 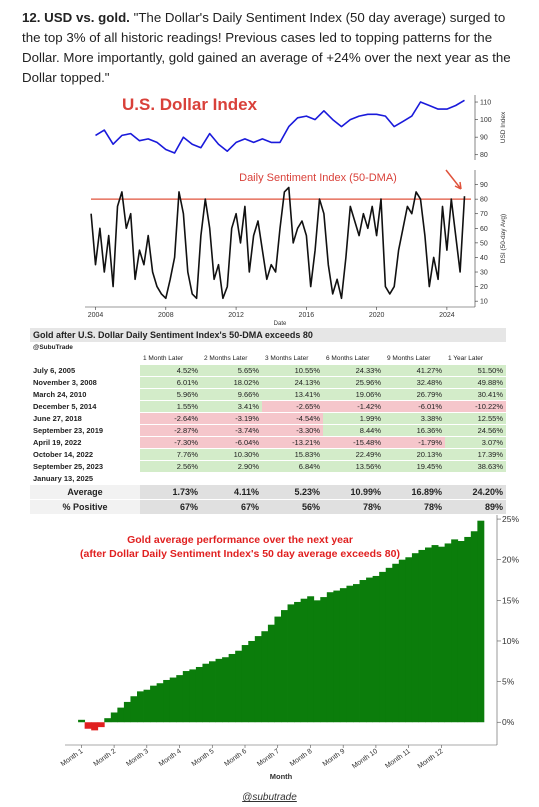 I want to click on x-axis-label: Date, so click(x=280, y=323).